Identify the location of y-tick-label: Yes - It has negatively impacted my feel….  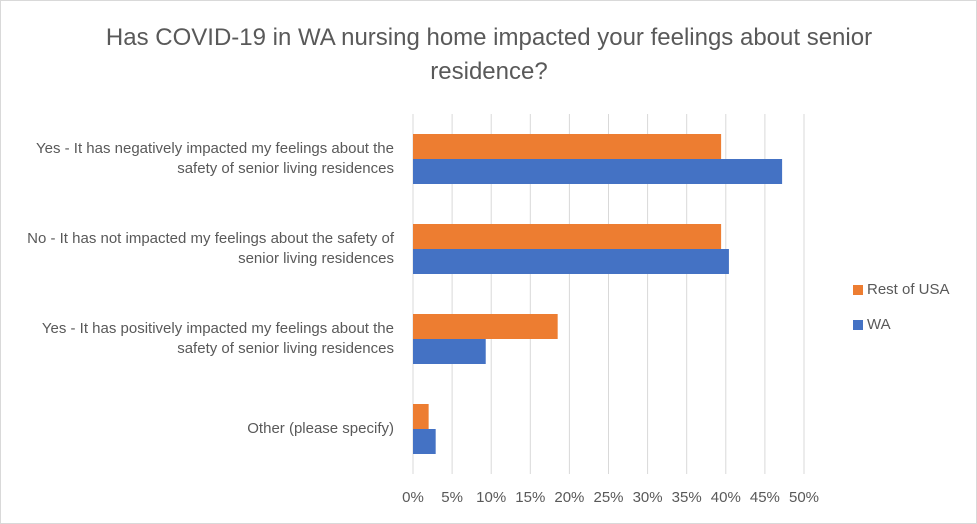
(215, 158).